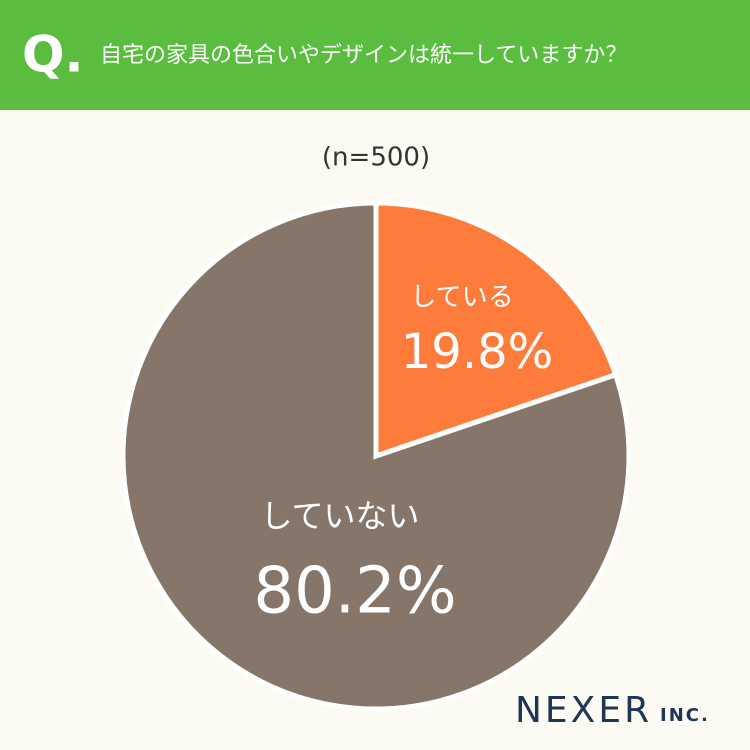 This screenshot has height=750, width=750. Describe the element at coordinates (461, 298) in the screenshot. I see `slice-category-label: している` at that location.